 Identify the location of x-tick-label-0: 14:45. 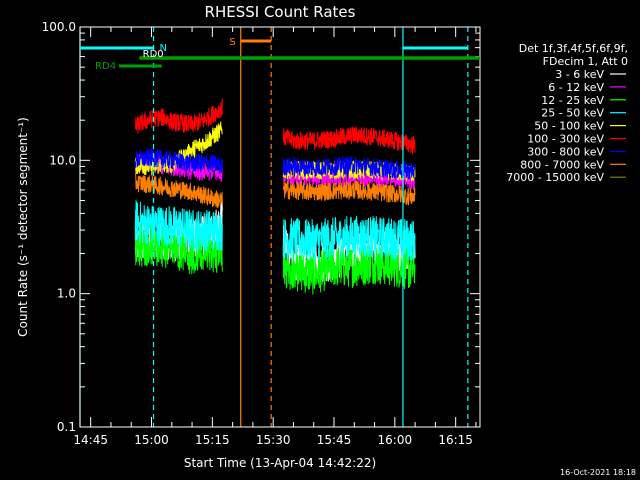
(90, 440).